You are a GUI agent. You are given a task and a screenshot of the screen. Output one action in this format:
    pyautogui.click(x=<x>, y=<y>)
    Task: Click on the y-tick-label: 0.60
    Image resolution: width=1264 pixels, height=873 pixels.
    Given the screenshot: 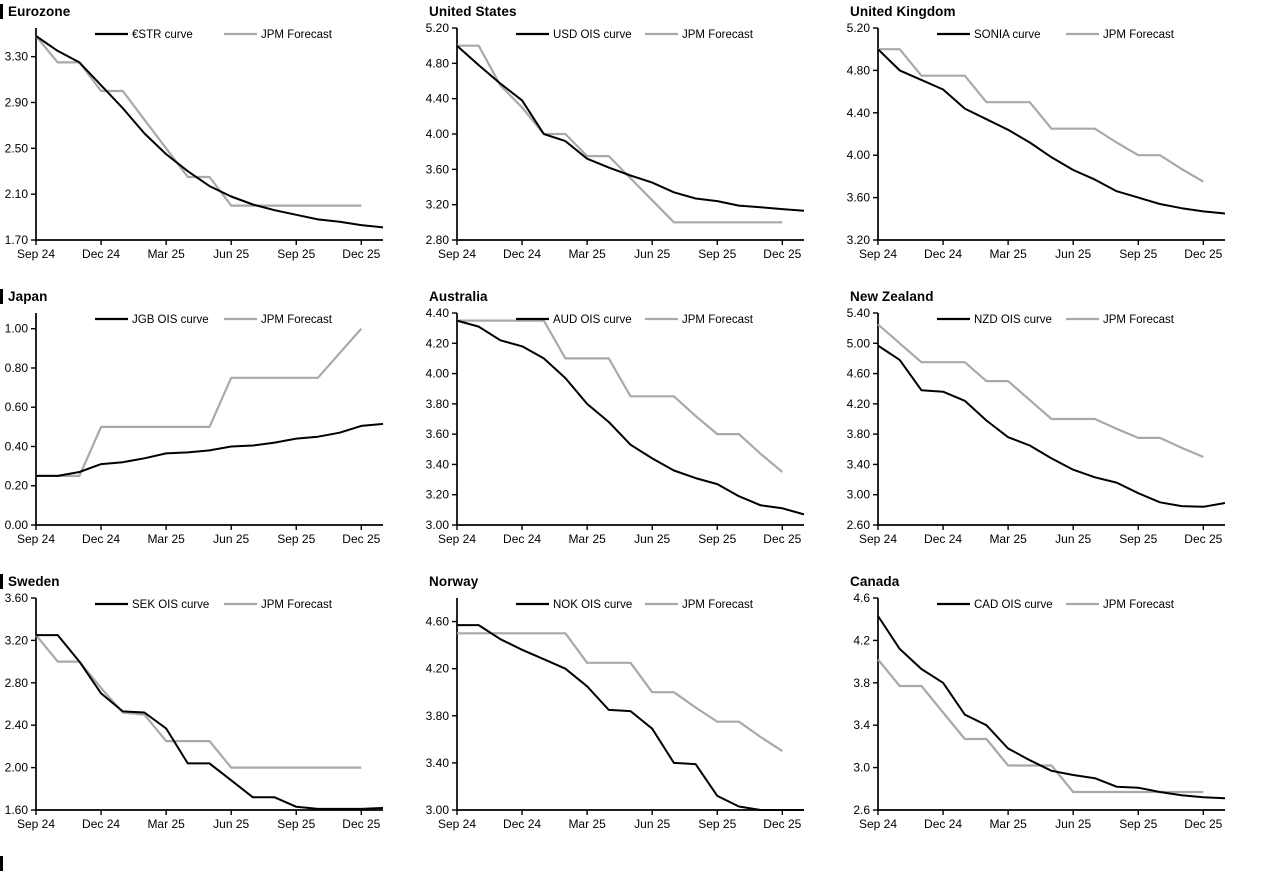 What is the action you would take?
    pyautogui.click(x=17, y=407)
    